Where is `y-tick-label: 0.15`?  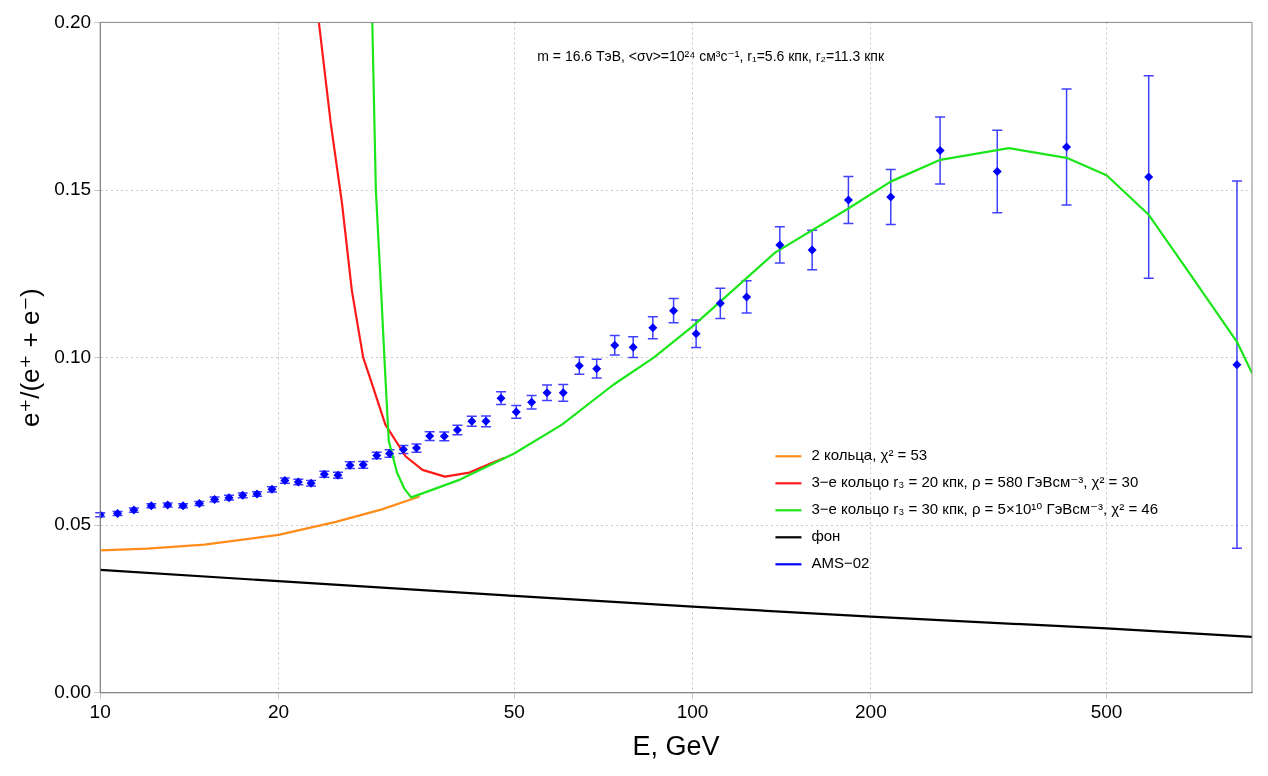
y-tick-label: 0.15 is located at coordinates (73, 189).